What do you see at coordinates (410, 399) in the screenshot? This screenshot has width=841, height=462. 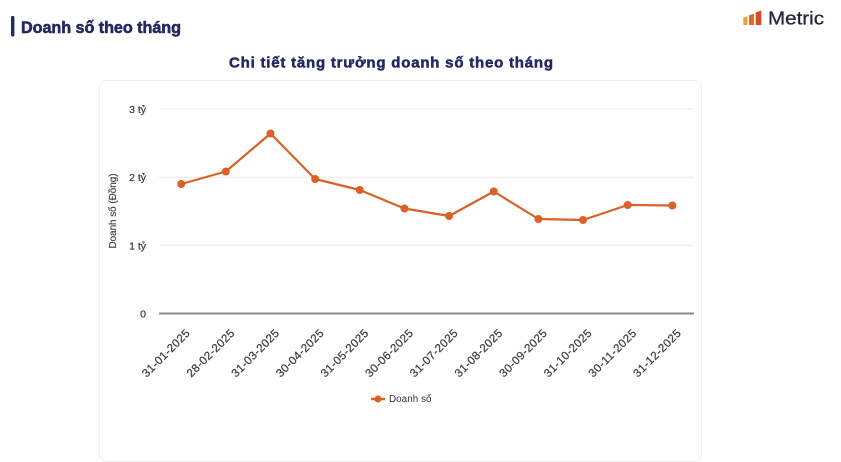 I see `svg-text: Doanh số` at bounding box center [410, 399].